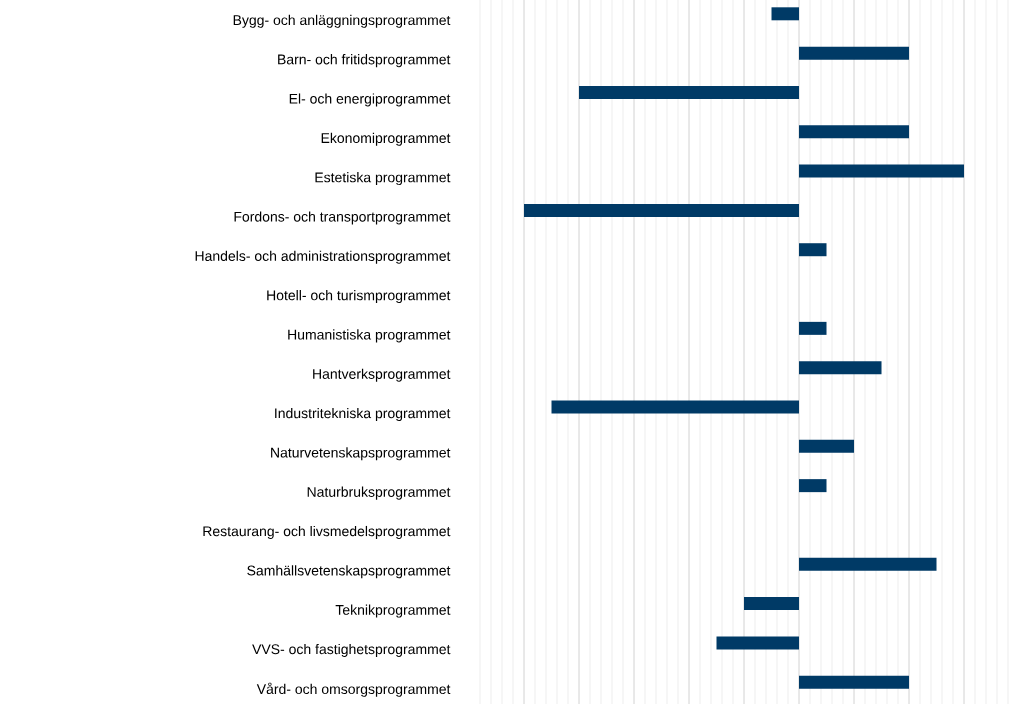  I want to click on y-tick-label: Restaurang- och livsmedelsprogrammet, so click(327, 532).